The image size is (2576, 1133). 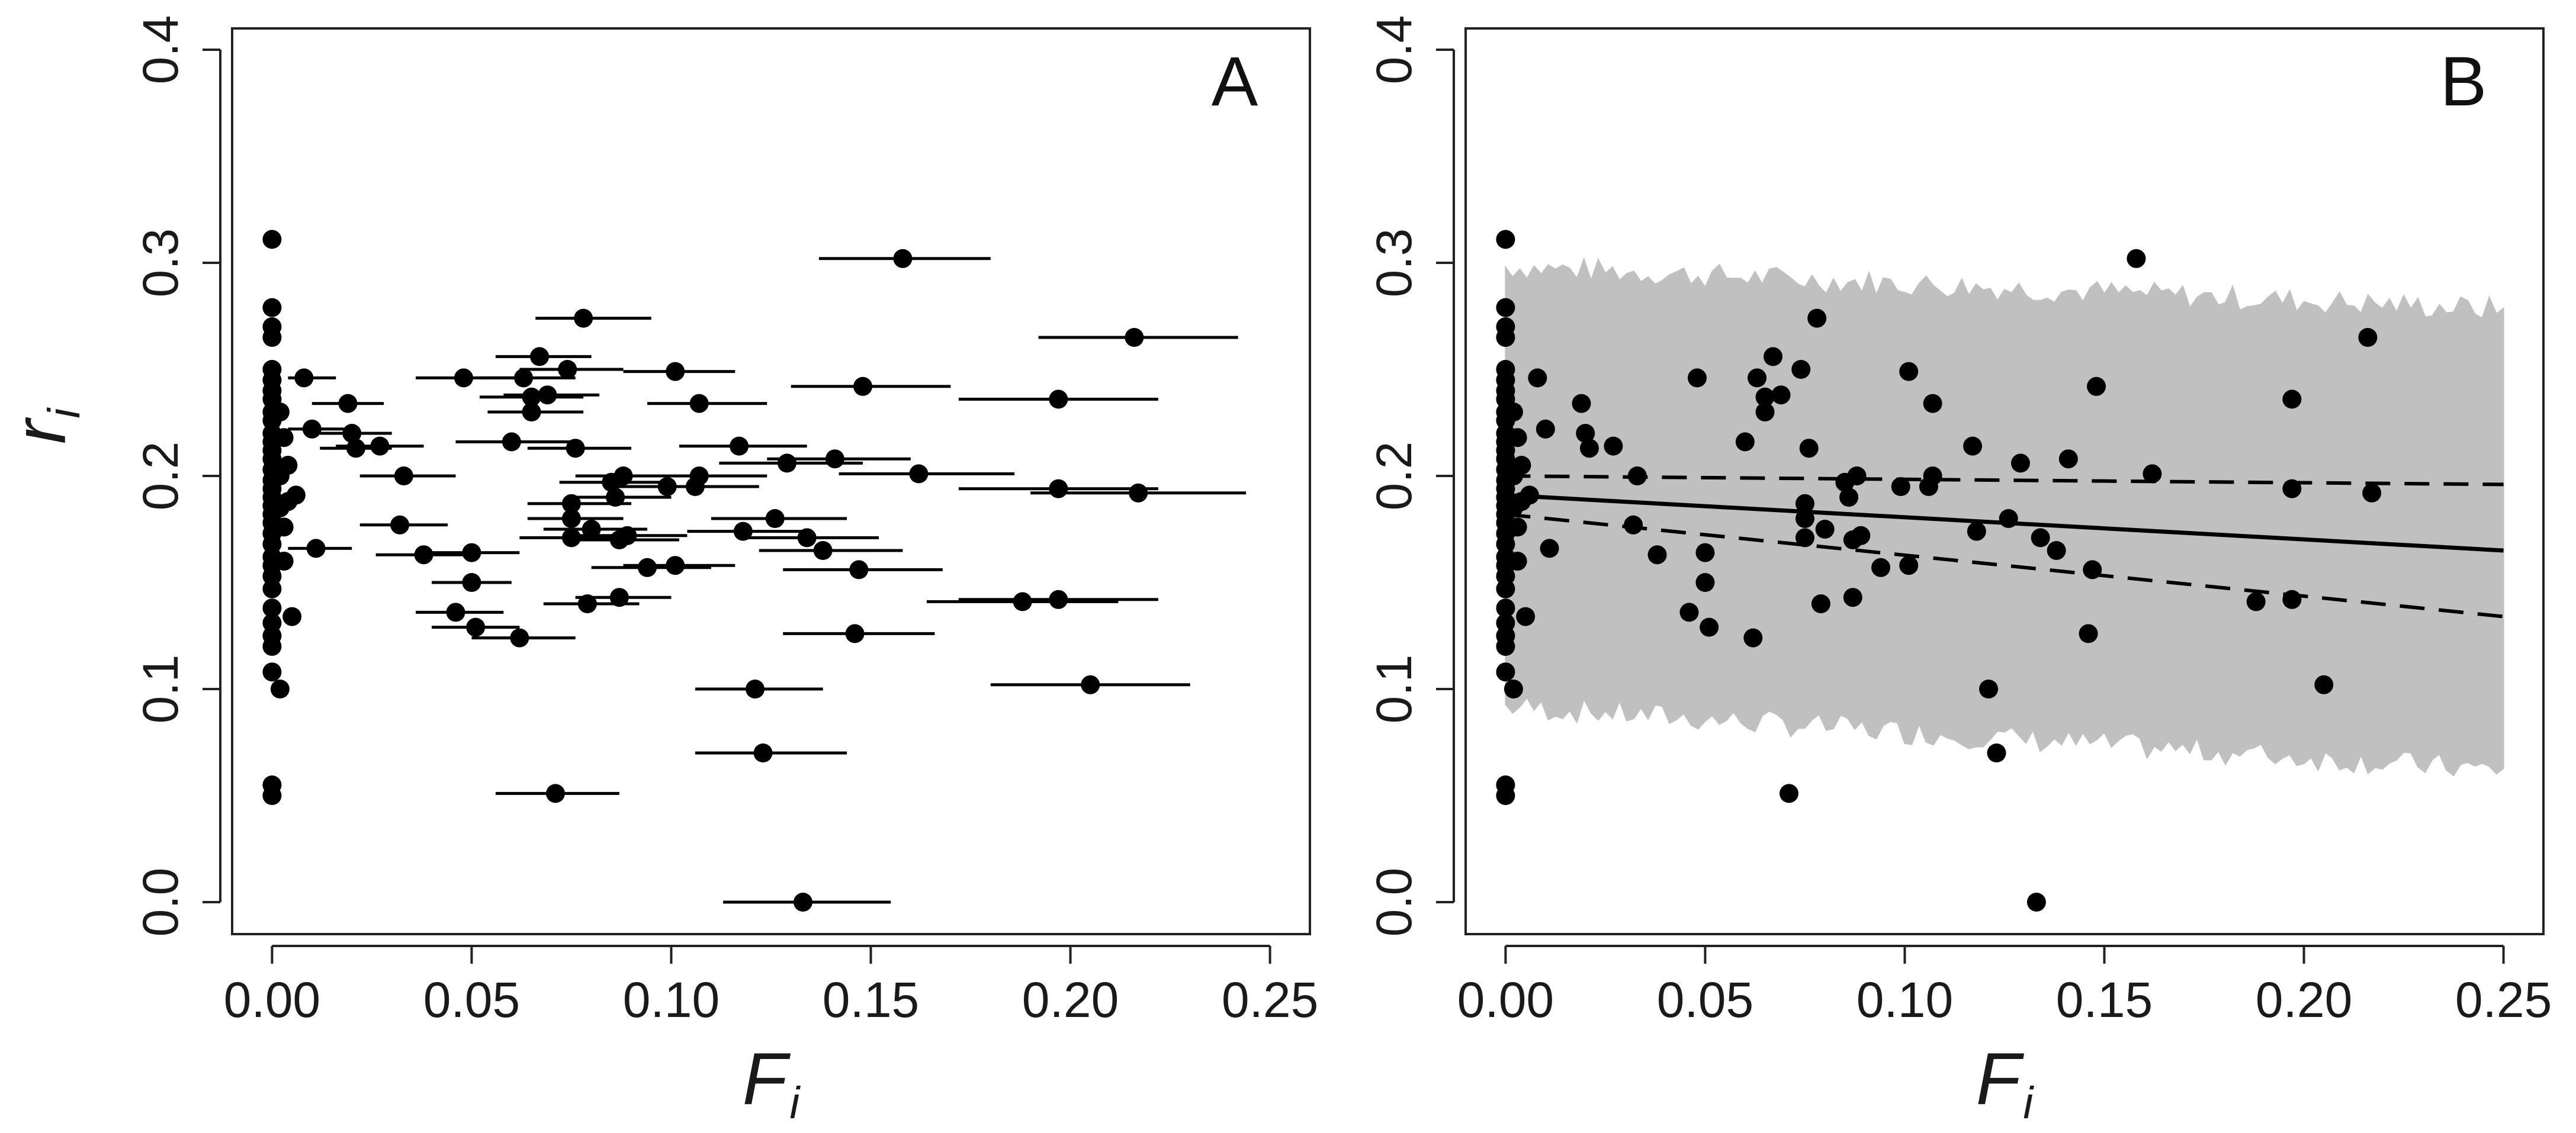 What do you see at coordinates (2004, 546) in the screenshot?
I see `fit-lines` at bounding box center [2004, 546].